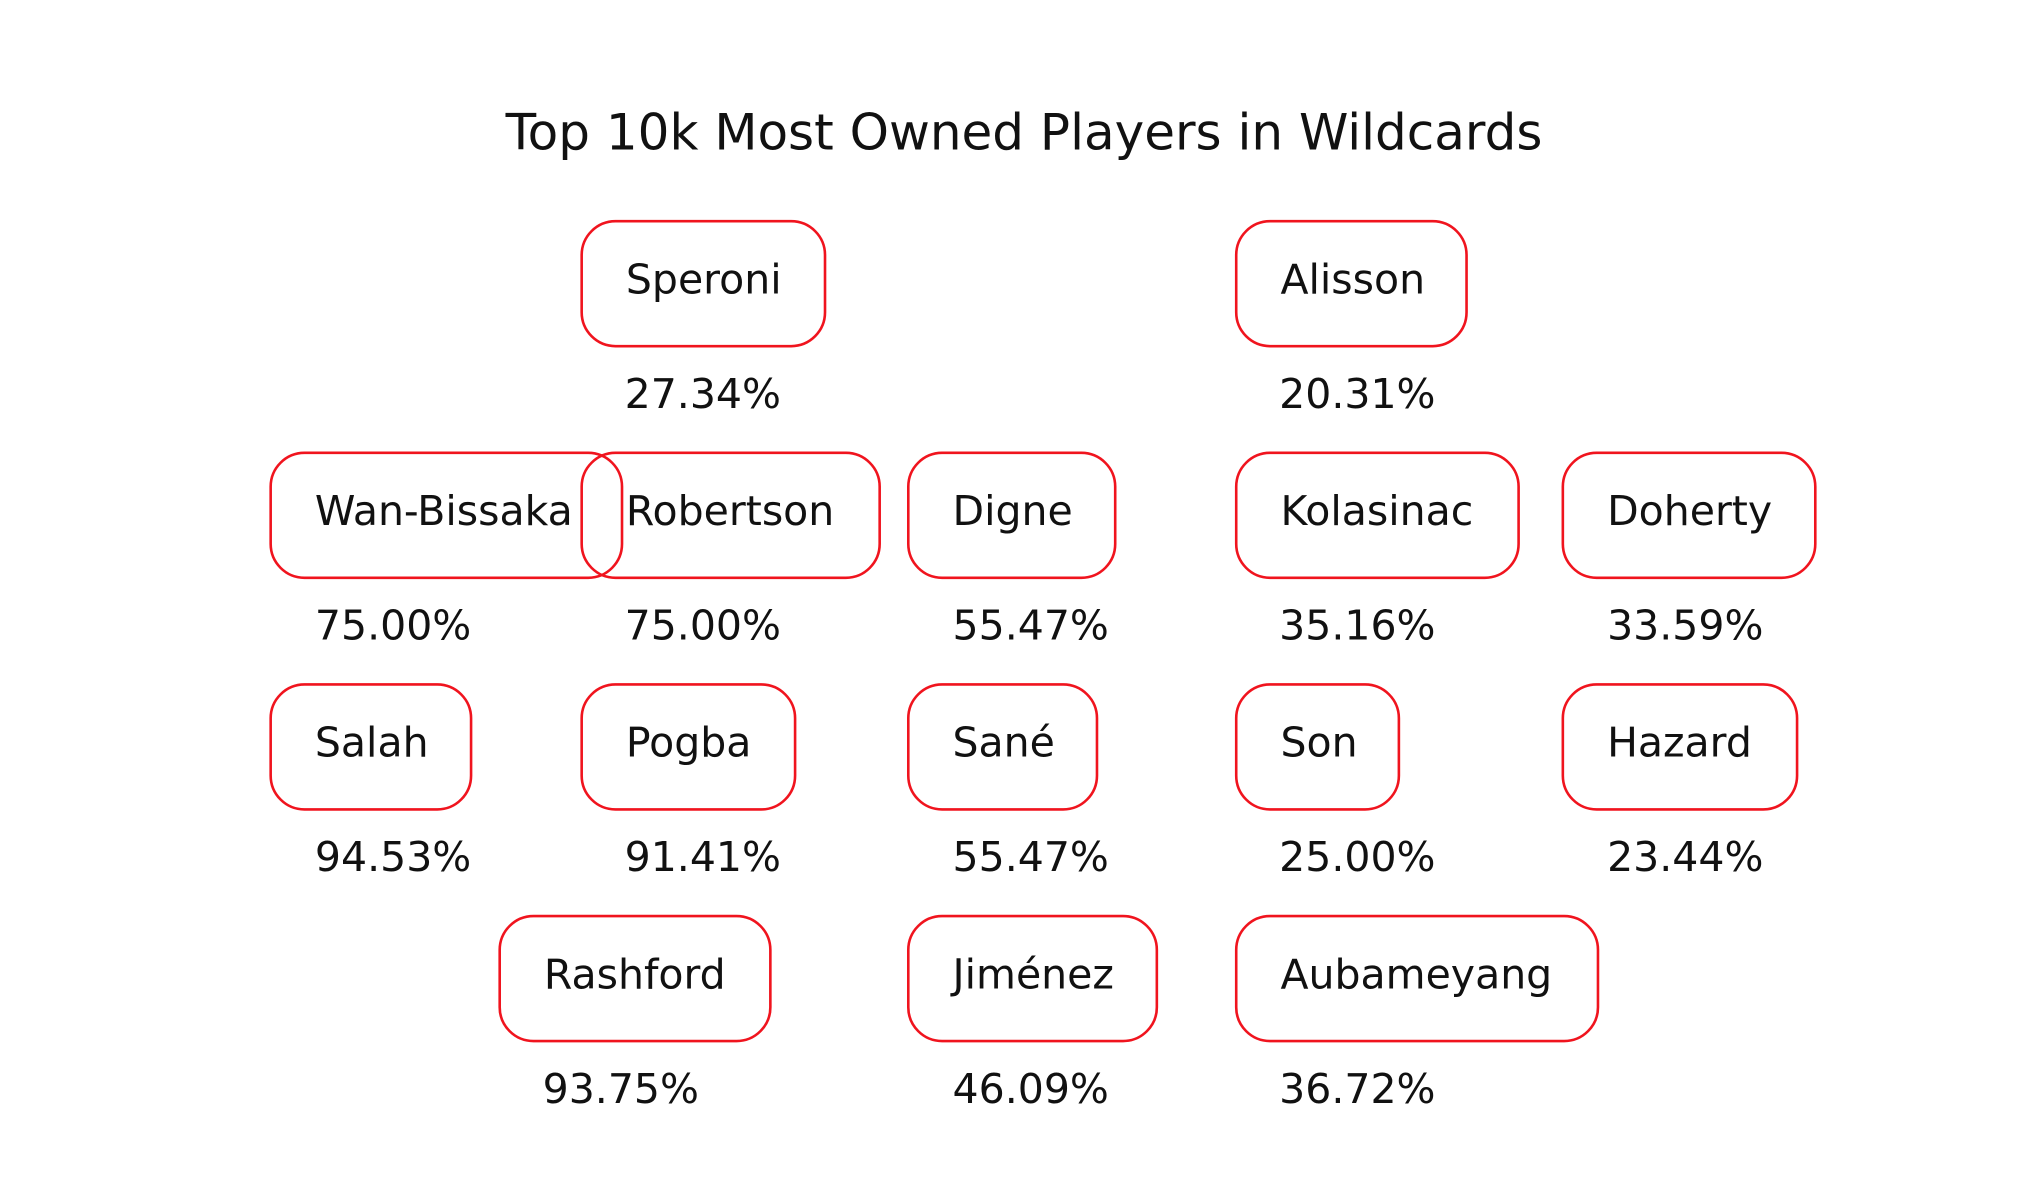  What do you see at coordinates (730, 511) in the screenshot?
I see `player-name: Robertson` at bounding box center [730, 511].